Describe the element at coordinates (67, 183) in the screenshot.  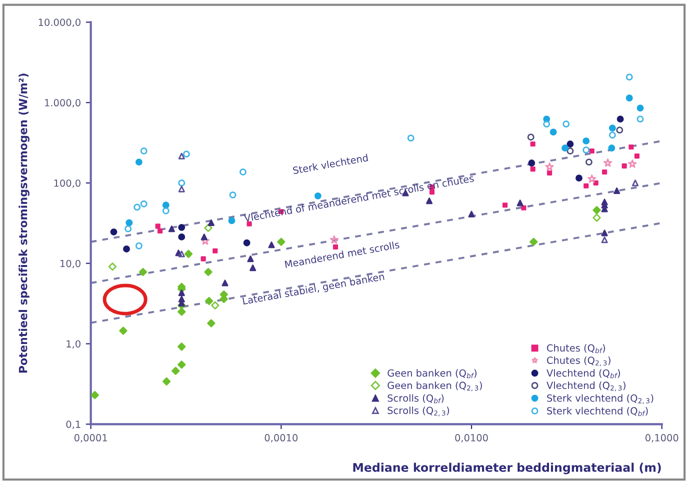
I see `y-tick-label: 100,0` at that location.